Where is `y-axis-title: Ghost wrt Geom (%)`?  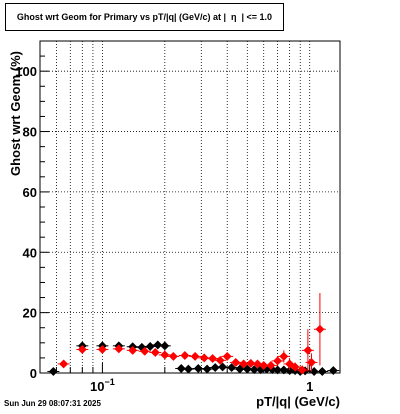
y-axis-title: Ghost wrt Geom (%) is located at coordinates (15, 113).